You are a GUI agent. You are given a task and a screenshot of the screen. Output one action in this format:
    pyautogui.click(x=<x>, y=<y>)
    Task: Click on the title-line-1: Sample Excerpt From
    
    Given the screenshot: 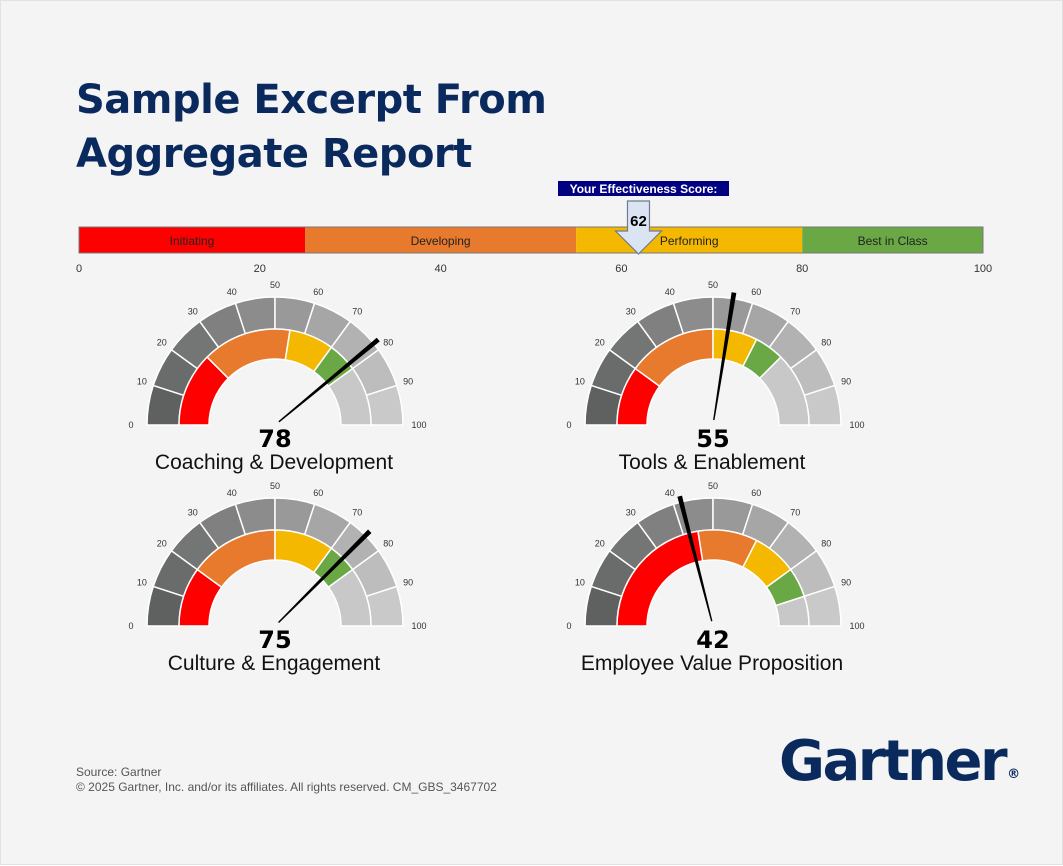 What is the action you would take?
    pyautogui.click(x=311, y=100)
    